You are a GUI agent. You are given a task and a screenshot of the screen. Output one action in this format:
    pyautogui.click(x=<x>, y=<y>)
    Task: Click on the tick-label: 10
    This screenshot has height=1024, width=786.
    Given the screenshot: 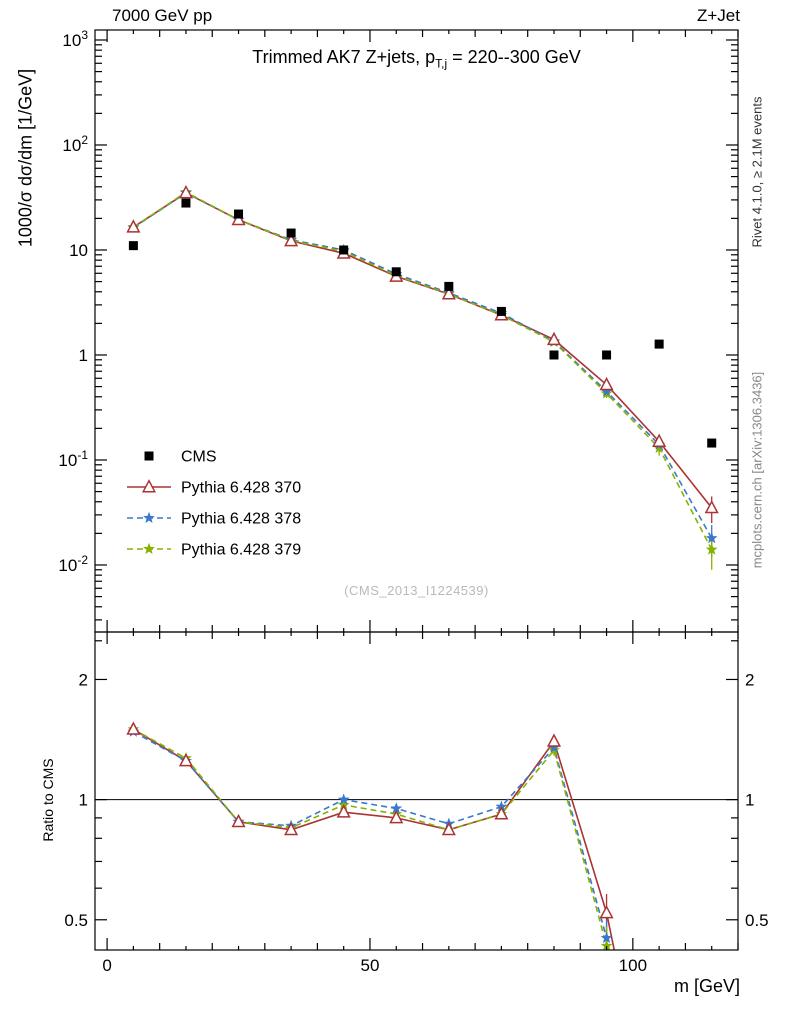 What is the action you would take?
    pyautogui.click(x=78, y=250)
    